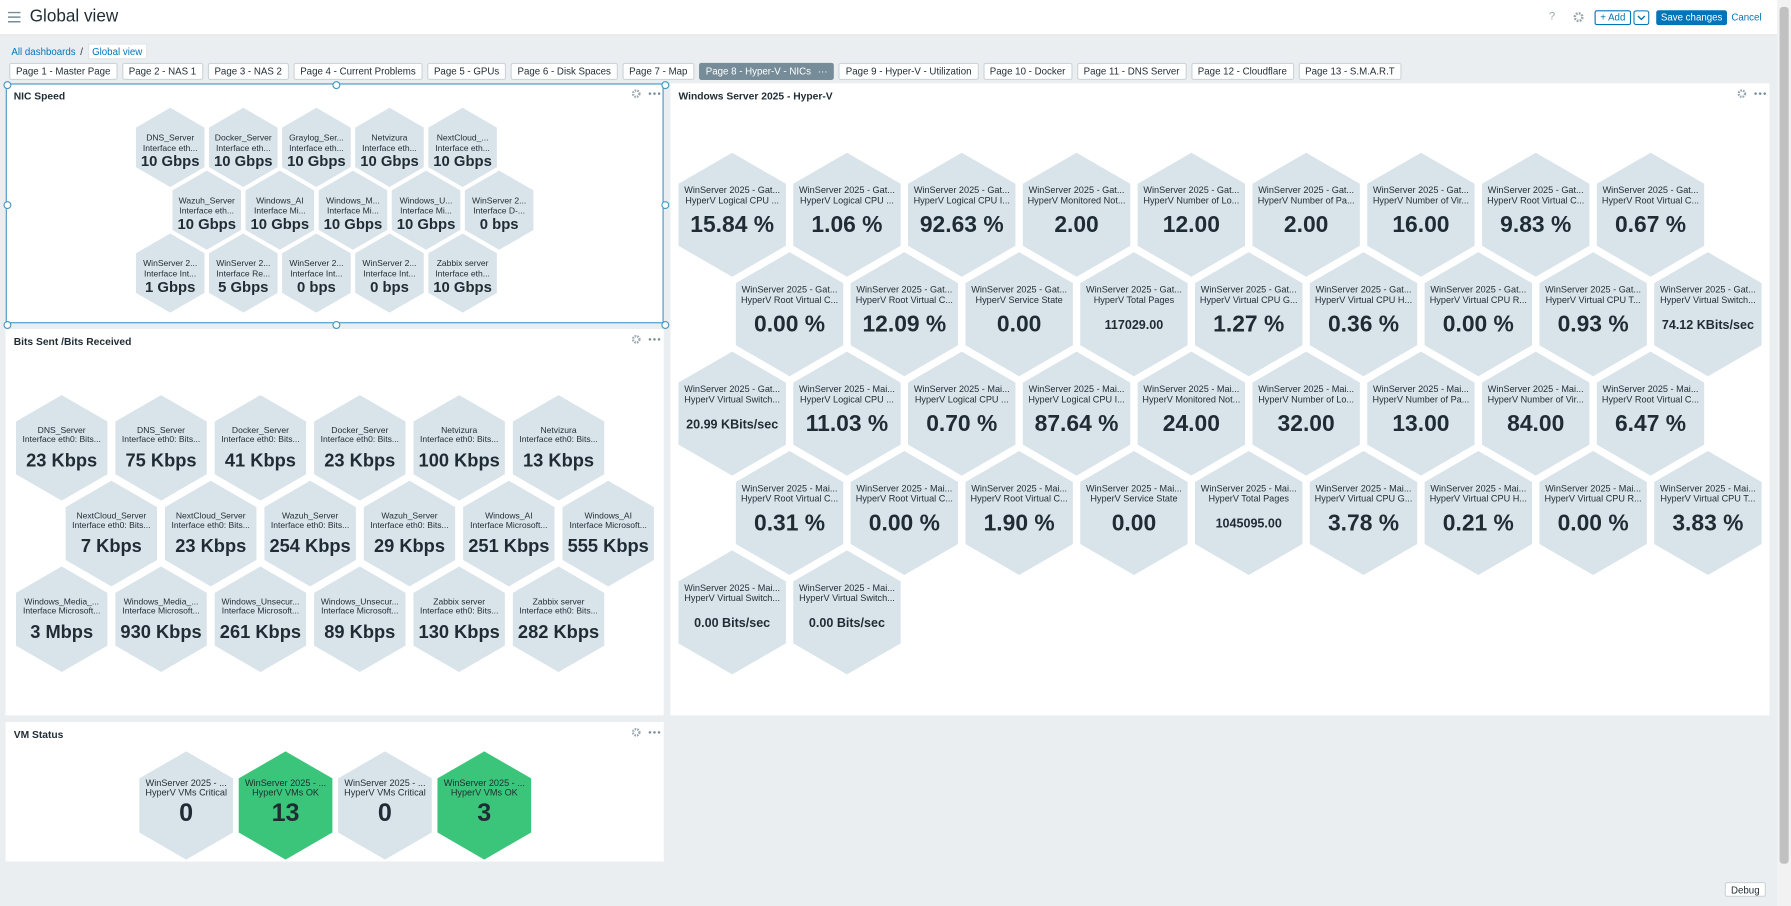  Describe the element at coordinates (822, 71) in the screenshot. I see `tab-menu-icon: ···` at that location.